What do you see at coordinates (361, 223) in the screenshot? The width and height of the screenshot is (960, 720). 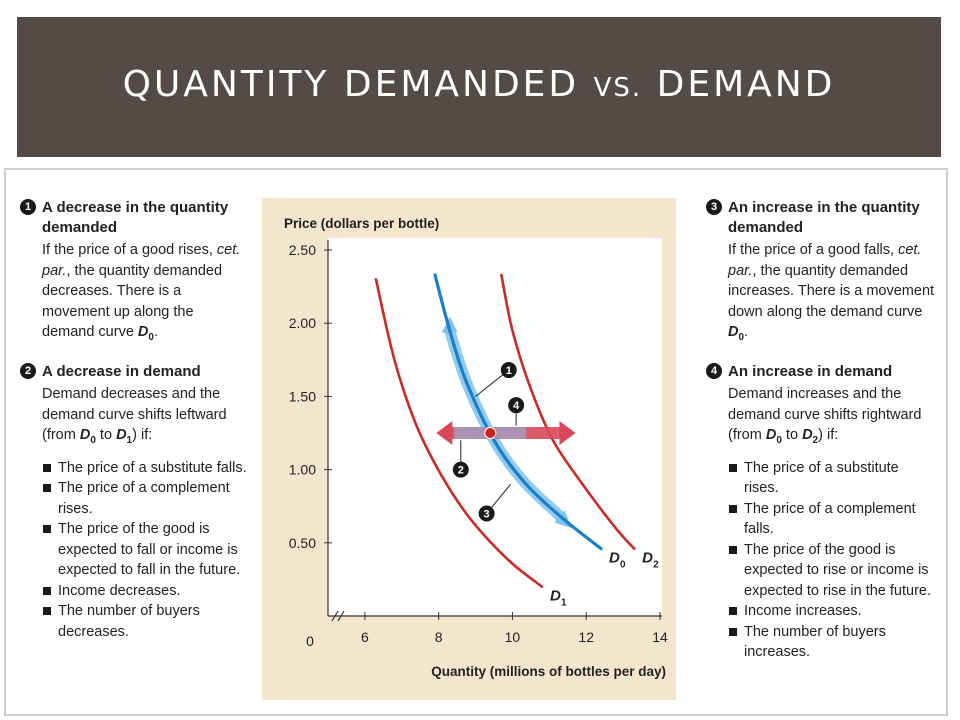 I see `y-axis-label: Price (dollars per bottle)` at bounding box center [361, 223].